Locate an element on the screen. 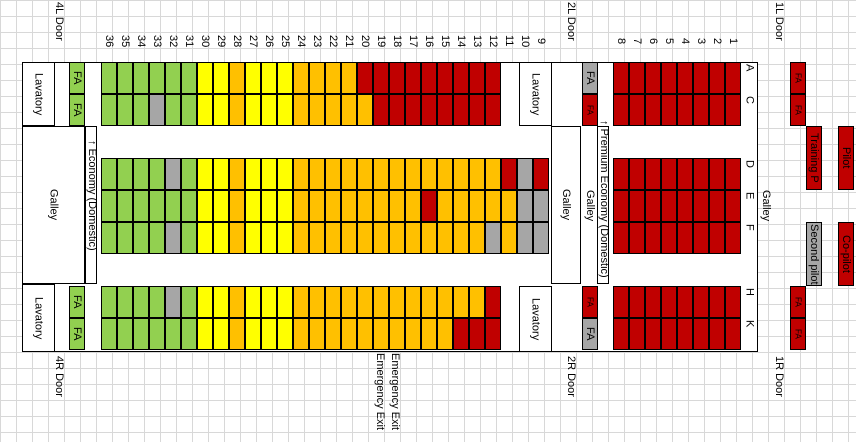 The image size is (856, 442). training-pilot-seat: Training P is located at coordinates (814, 158).